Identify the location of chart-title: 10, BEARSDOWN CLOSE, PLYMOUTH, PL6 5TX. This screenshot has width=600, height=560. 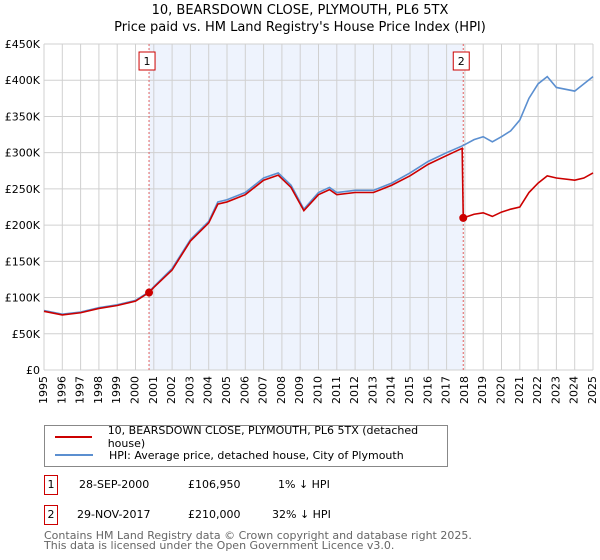
(300, 10).